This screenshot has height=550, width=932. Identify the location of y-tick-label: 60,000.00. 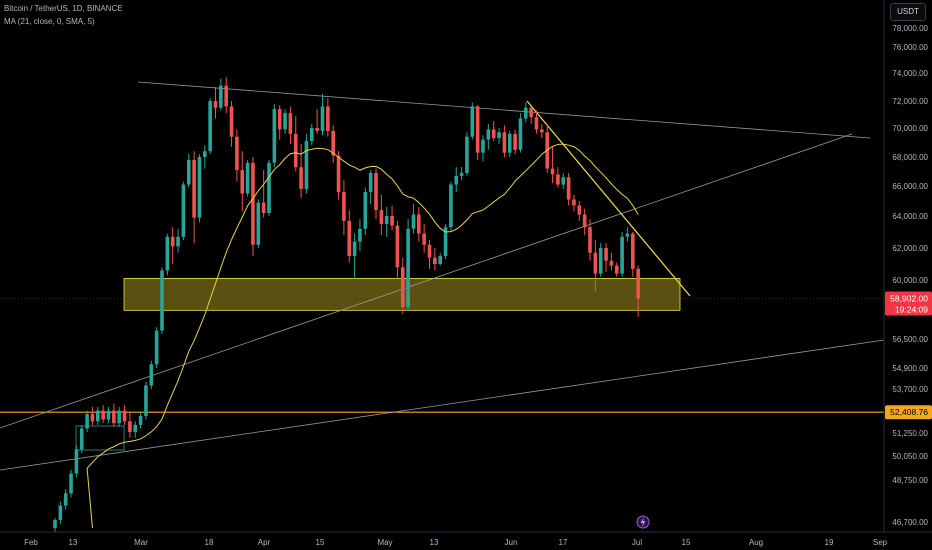
(910, 280).